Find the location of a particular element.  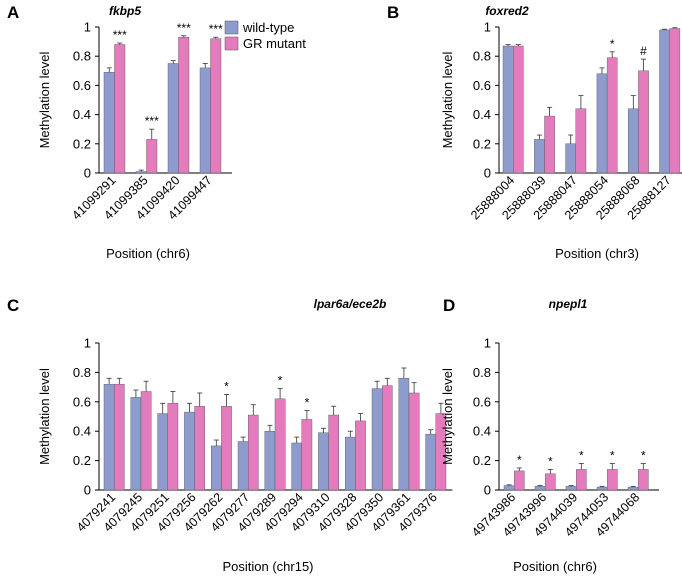

panel-label: C is located at coordinates (13, 305).